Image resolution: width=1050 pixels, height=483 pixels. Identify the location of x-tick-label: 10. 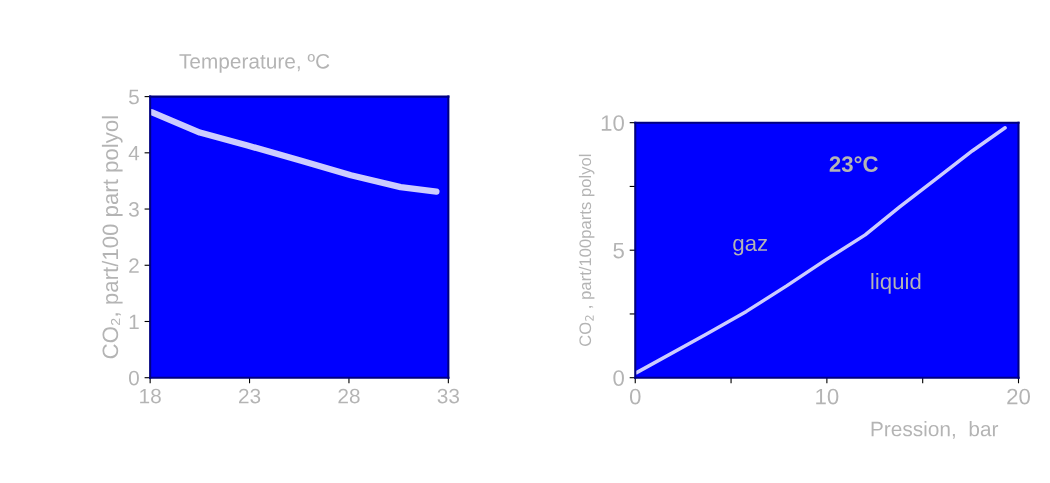
(827, 396).